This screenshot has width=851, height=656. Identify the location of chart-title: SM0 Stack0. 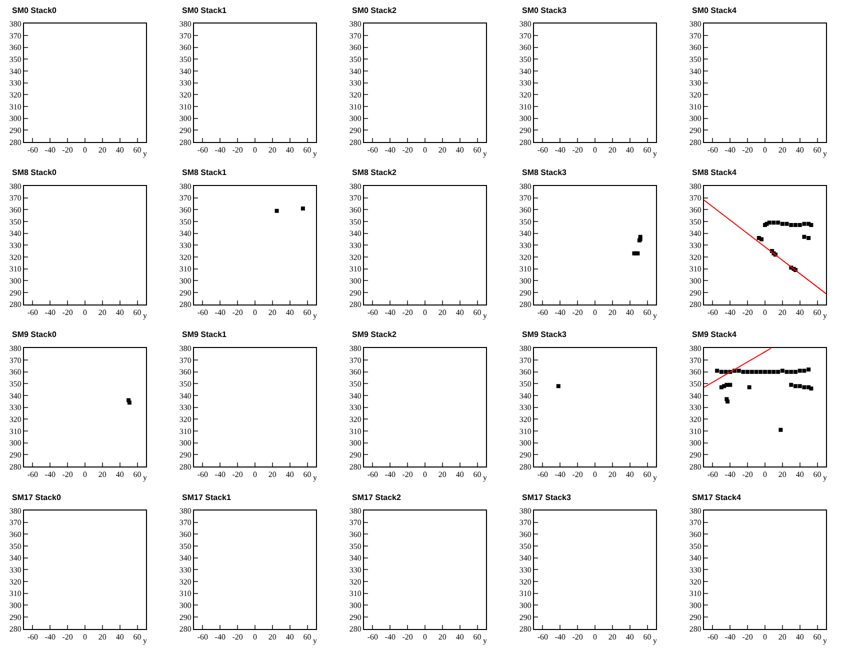
(35, 10).